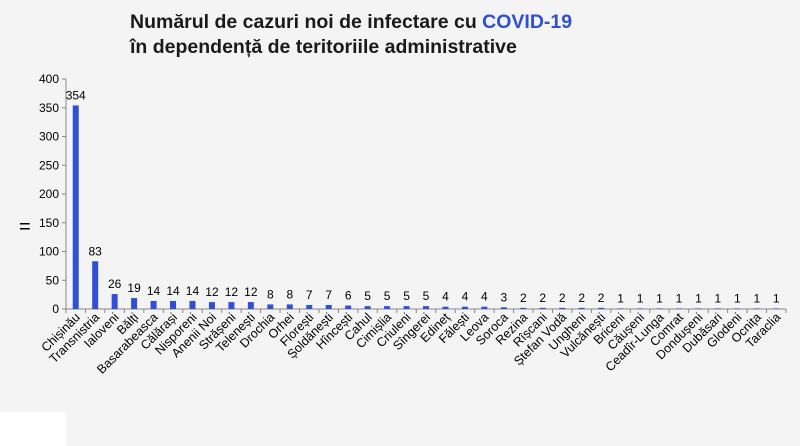 The width and height of the screenshot is (800, 446). Describe the element at coordinates (134, 288) in the screenshot. I see `data-label: 19` at that location.